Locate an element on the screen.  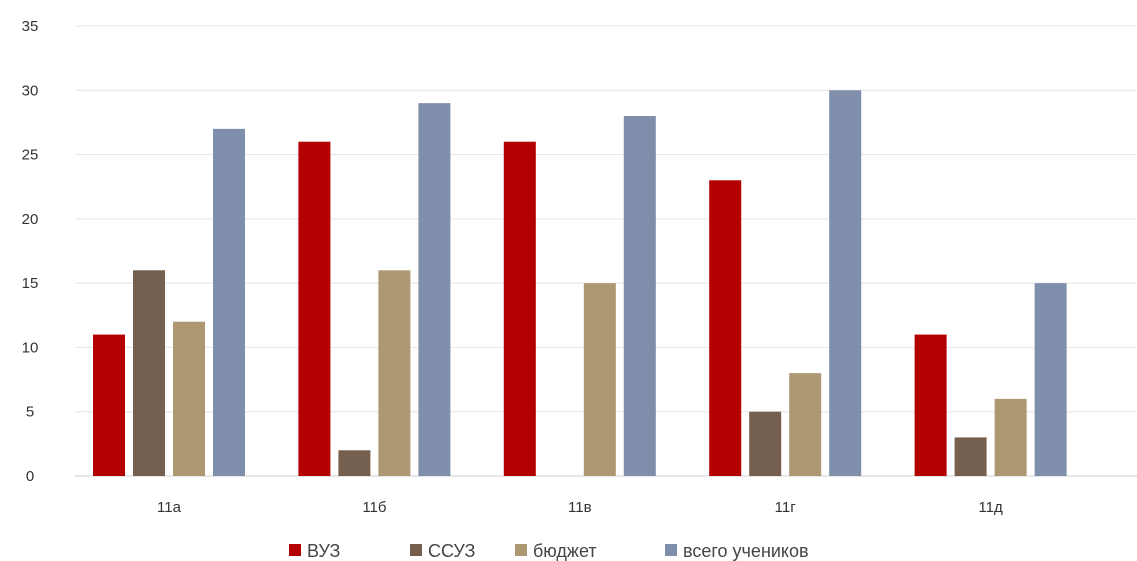
y-tick-label: 30 is located at coordinates (30, 90).